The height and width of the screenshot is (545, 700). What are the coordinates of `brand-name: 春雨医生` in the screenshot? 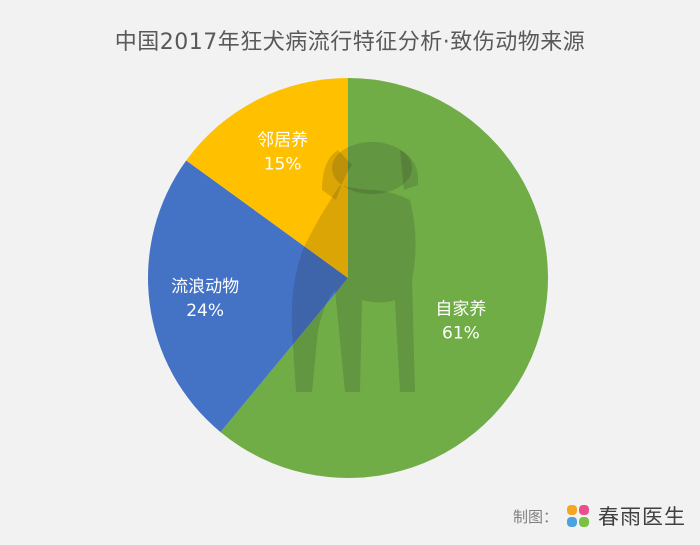 It's located at (642, 517).